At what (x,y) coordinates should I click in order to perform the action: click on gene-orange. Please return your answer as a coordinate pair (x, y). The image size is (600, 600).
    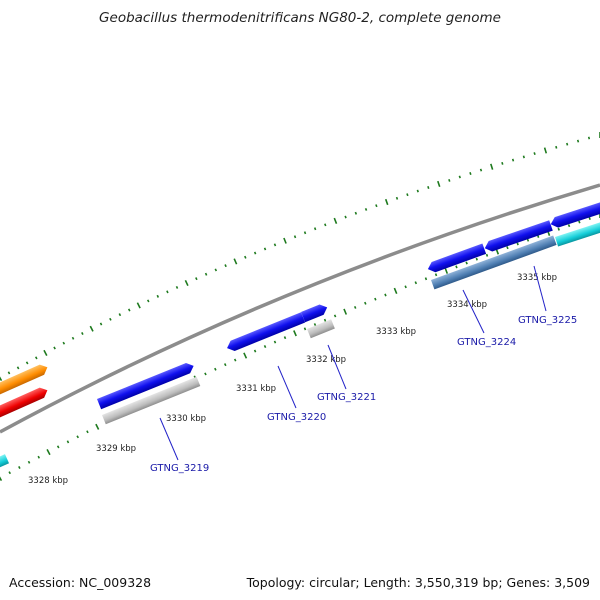
    Looking at the image, I should click on (25, 379).